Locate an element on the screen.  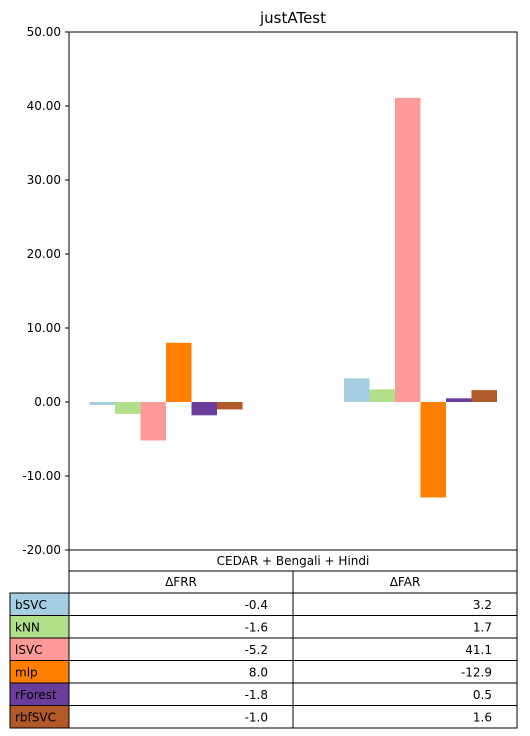
bar-rbfSVC-far is located at coordinates (485, 396).